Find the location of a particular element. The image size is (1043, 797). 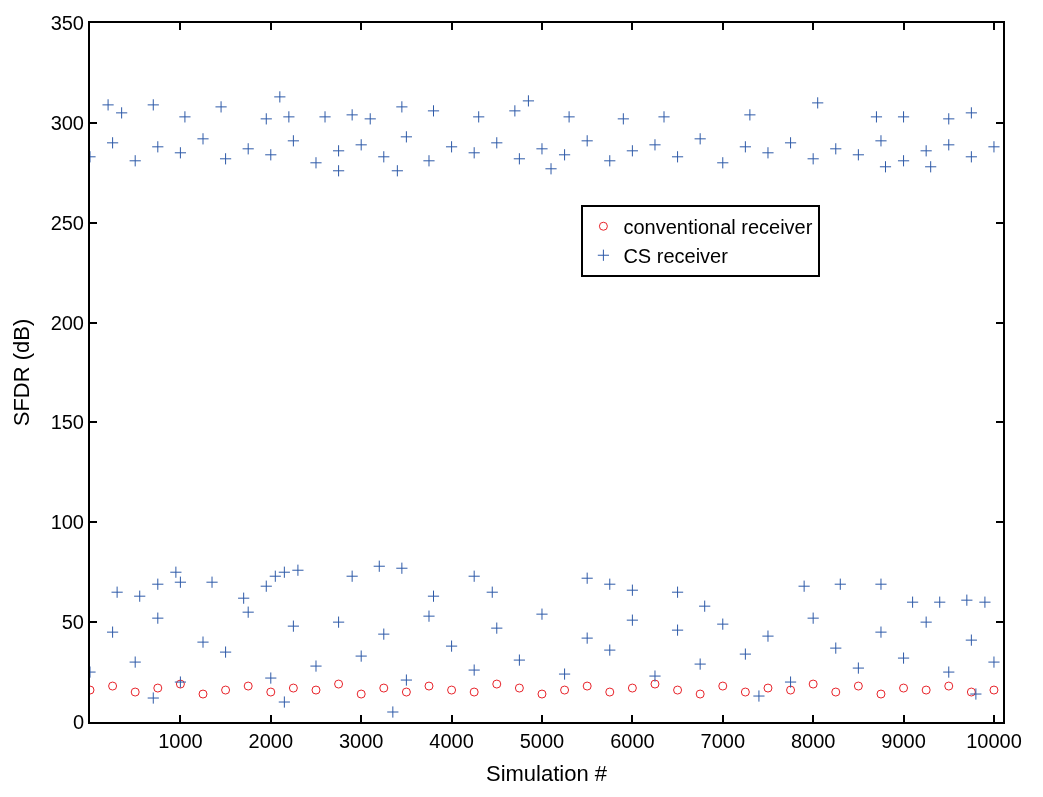

x-tick-label: 3000 is located at coordinates (361, 741).